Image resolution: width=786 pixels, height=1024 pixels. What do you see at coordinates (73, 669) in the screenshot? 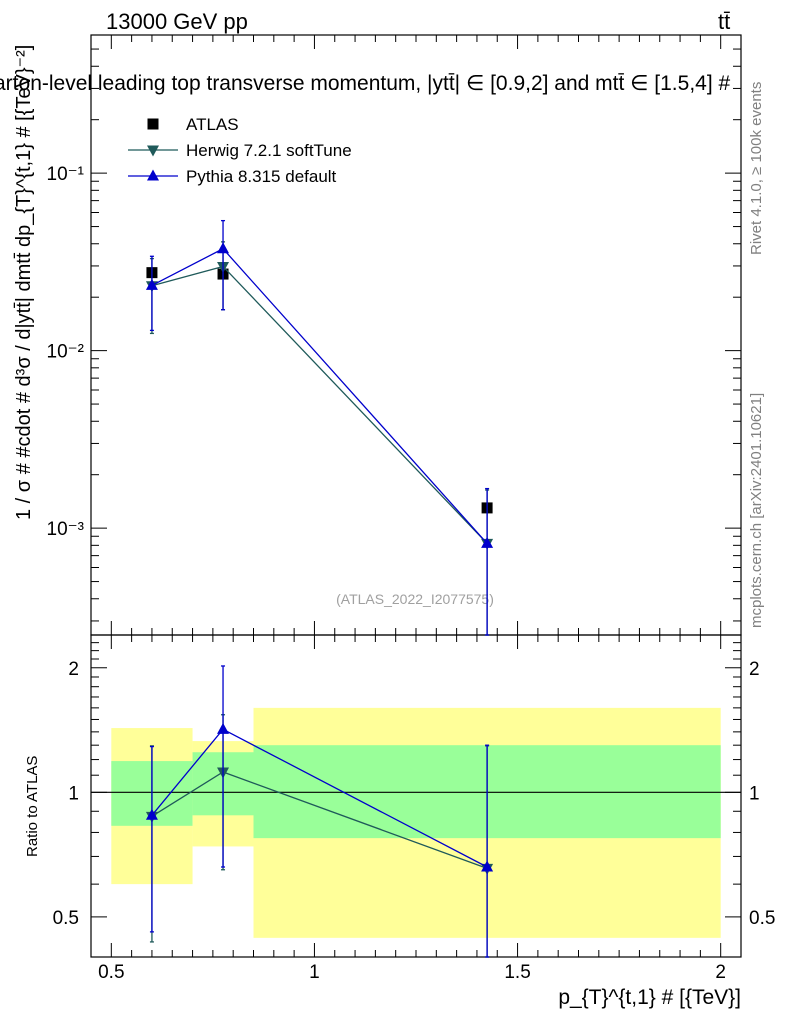
I see `ratio-y-tick-label-left: 2` at bounding box center [73, 669].